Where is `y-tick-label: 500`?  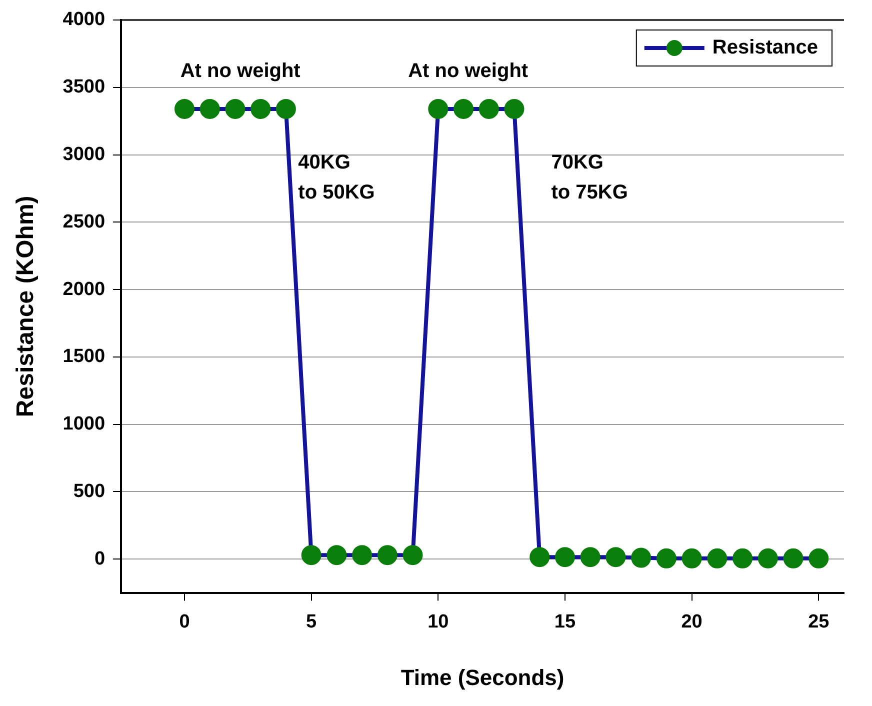 y-tick-label: 500 is located at coordinates (89, 491).